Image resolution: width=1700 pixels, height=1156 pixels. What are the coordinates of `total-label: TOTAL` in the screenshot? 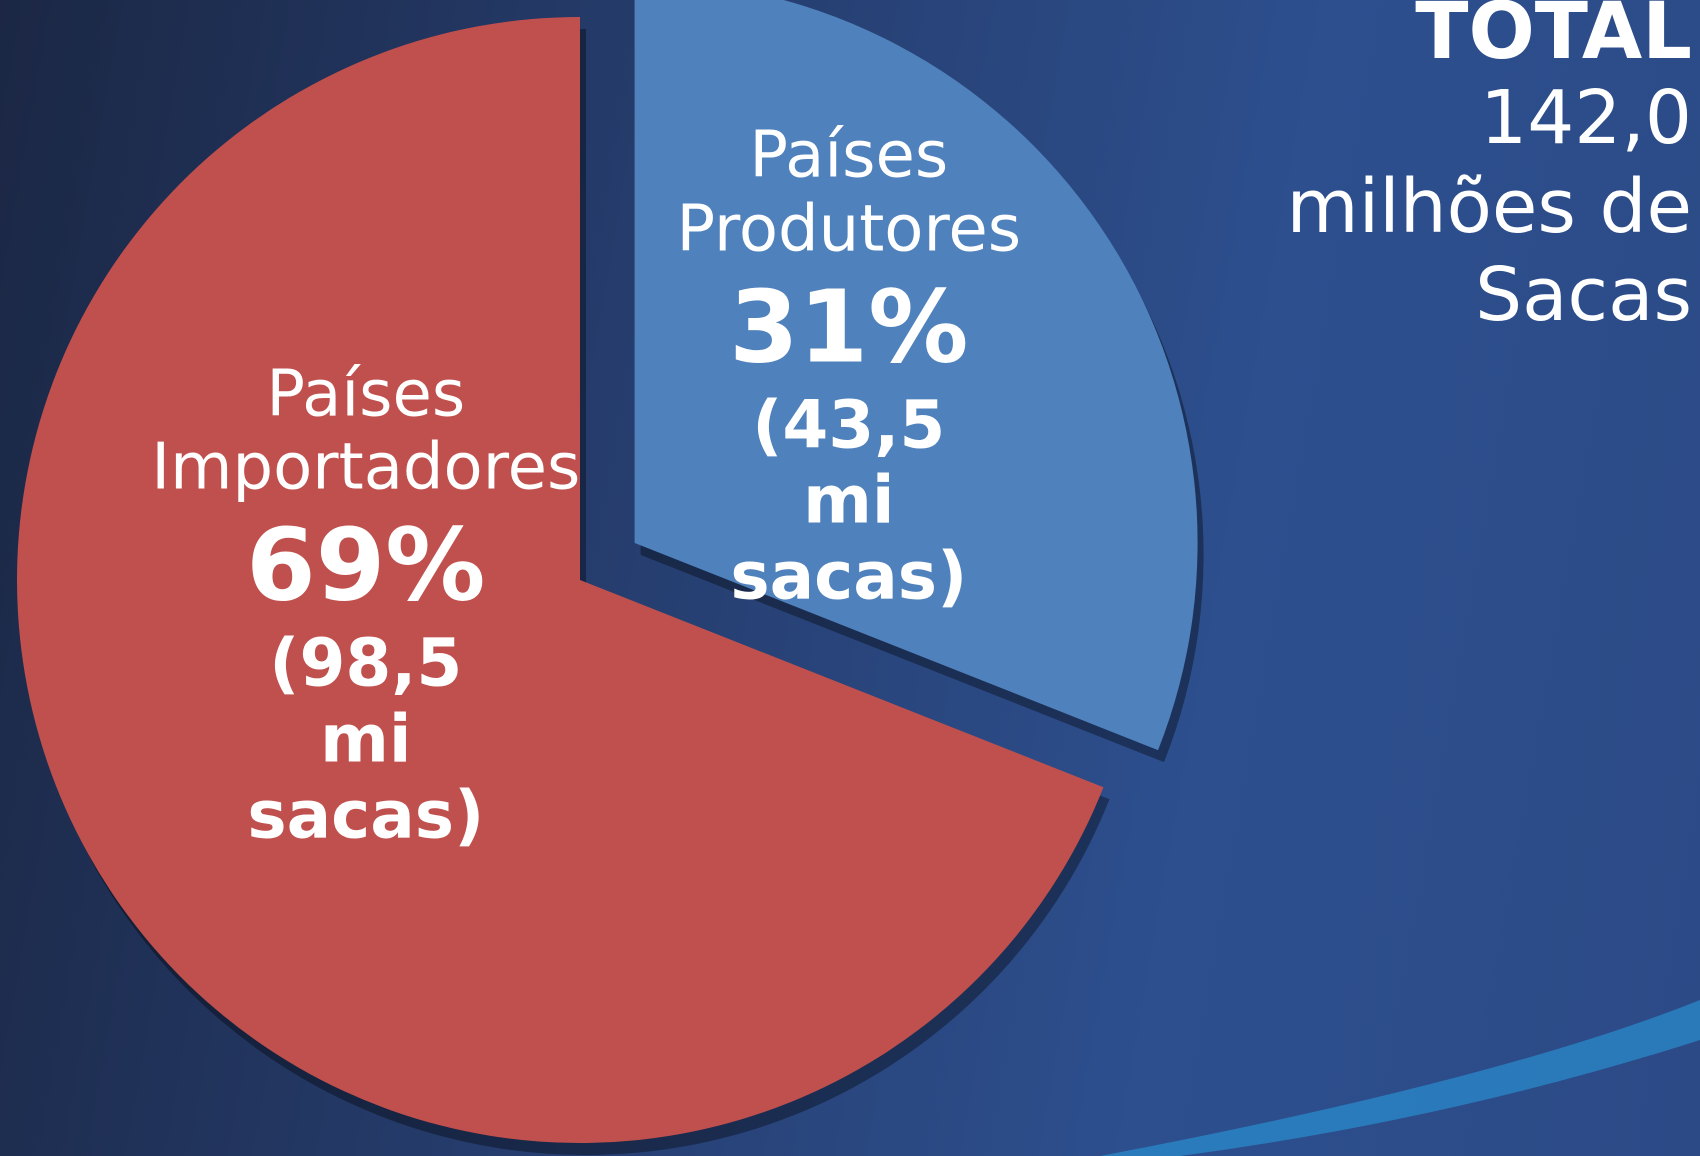 It's located at (1553, 38).